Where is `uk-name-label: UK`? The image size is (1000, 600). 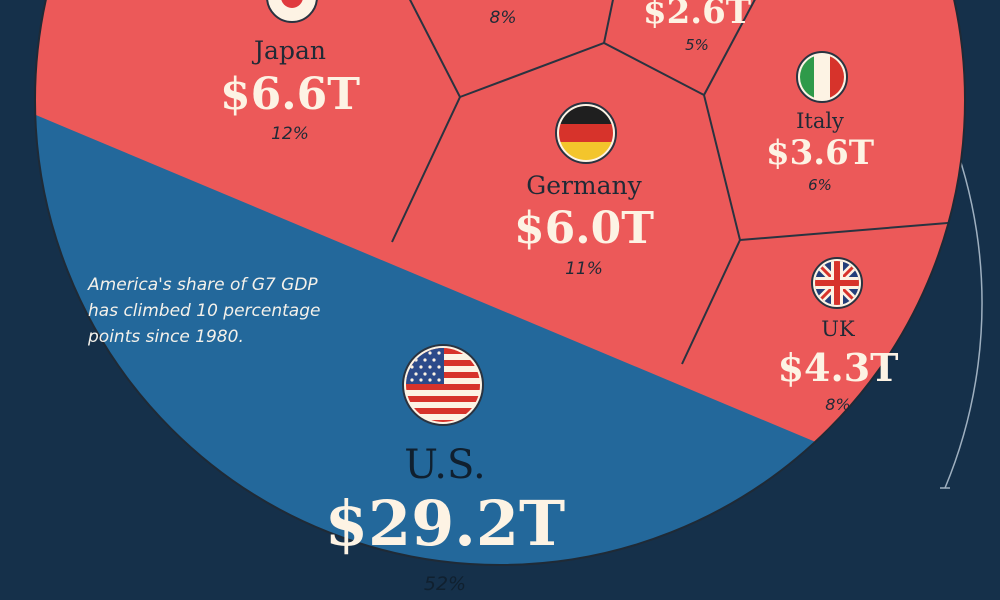 uk-name-label: UK is located at coordinates (838, 329).